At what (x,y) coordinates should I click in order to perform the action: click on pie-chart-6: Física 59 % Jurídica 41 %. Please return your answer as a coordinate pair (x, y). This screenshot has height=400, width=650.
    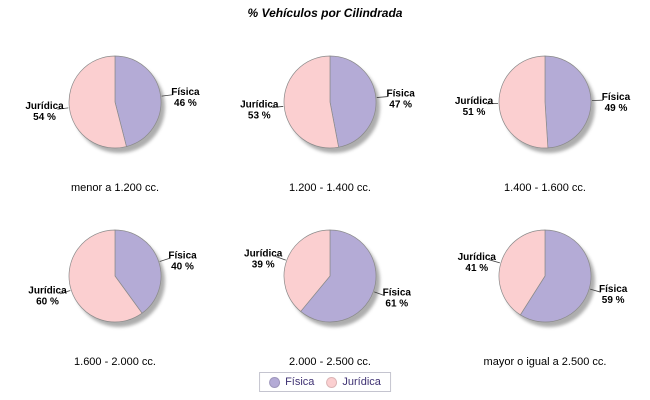
    Looking at the image, I should click on (543, 283).